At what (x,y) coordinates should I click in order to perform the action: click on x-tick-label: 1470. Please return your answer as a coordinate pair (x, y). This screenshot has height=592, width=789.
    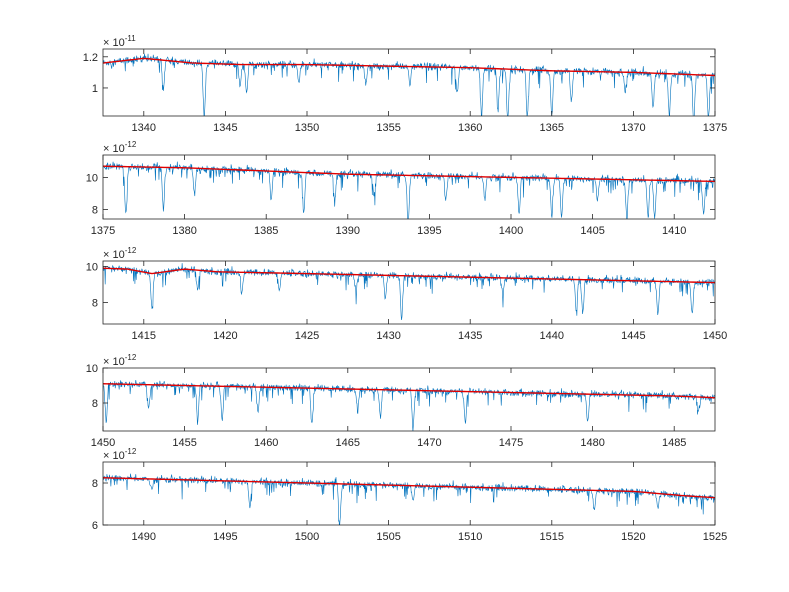
    Looking at the image, I should click on (429, 443).